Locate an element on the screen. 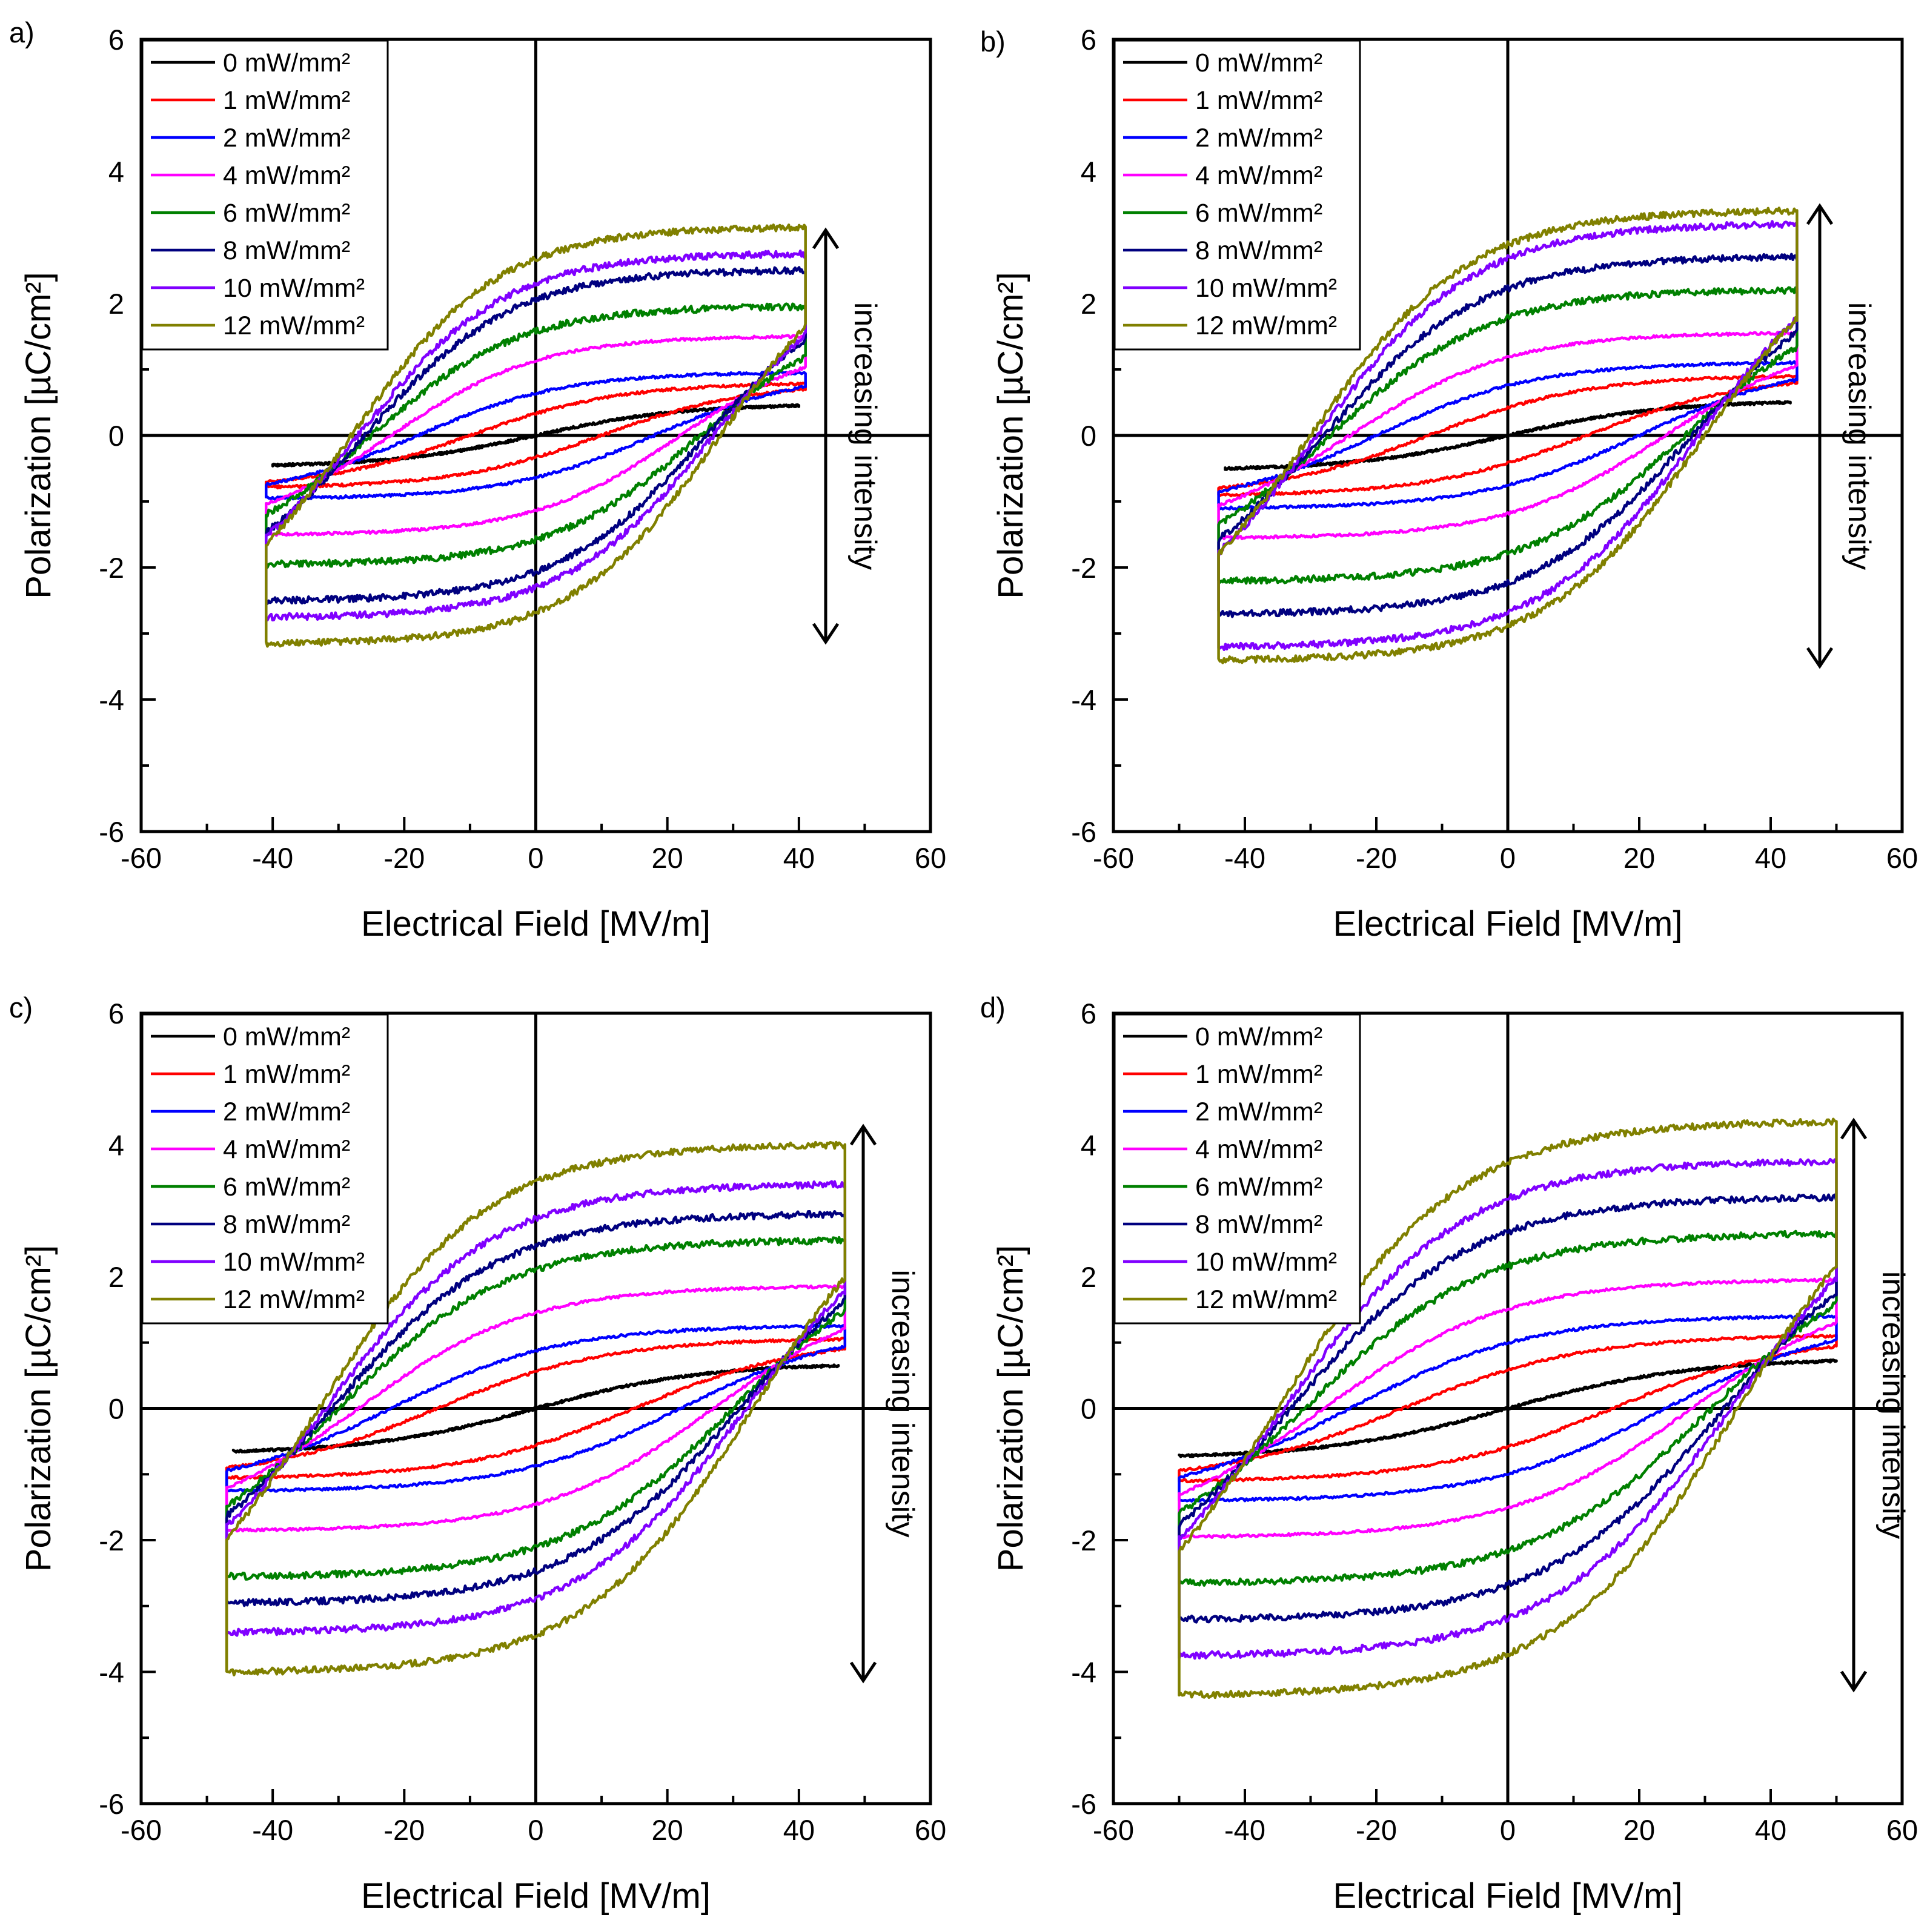 This screenshot has width=1930, height=1932. y-tick-label: 2 is located at coordinates (116, 304).